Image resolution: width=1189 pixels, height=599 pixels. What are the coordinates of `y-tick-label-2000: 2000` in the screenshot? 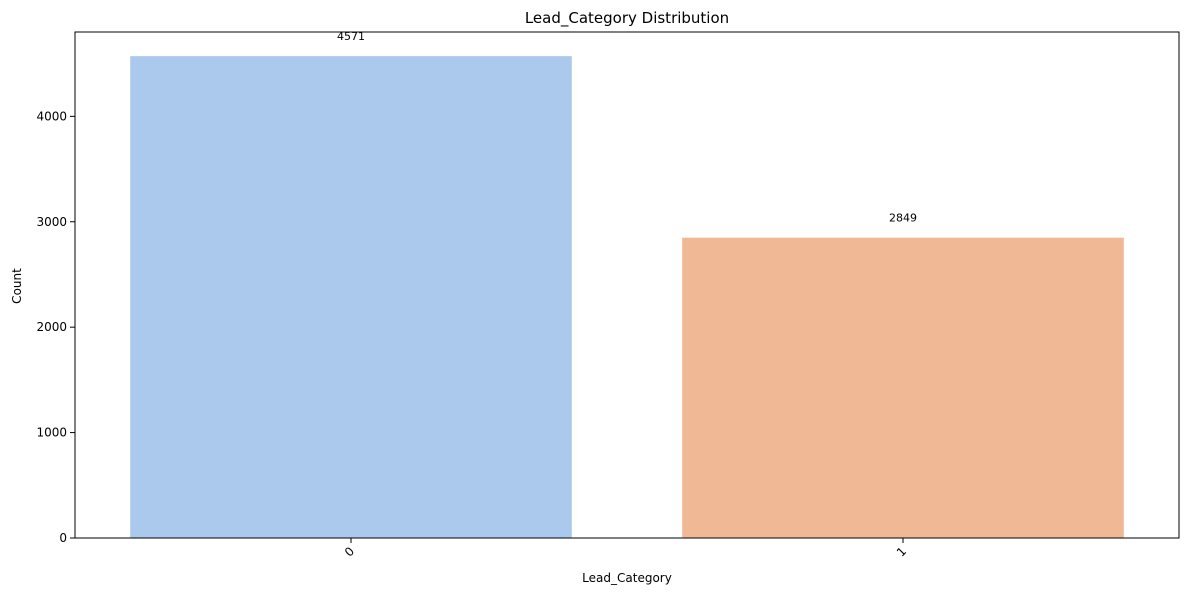 It's located at (51, 327).